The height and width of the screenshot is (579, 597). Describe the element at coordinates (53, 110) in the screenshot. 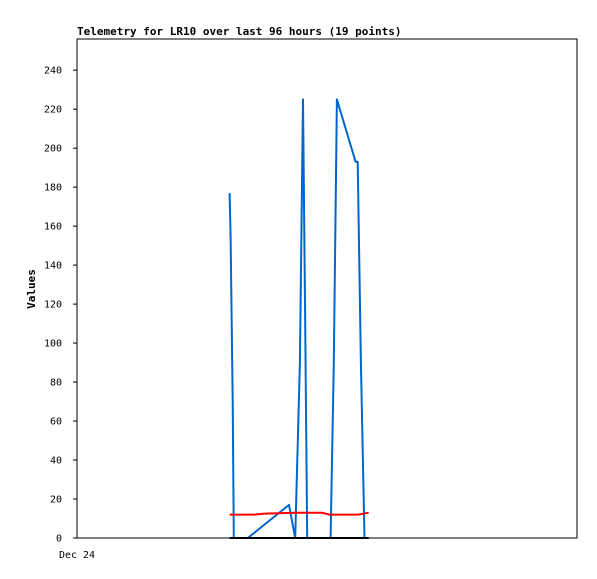

I see `y-tick-label: 220` at that location.